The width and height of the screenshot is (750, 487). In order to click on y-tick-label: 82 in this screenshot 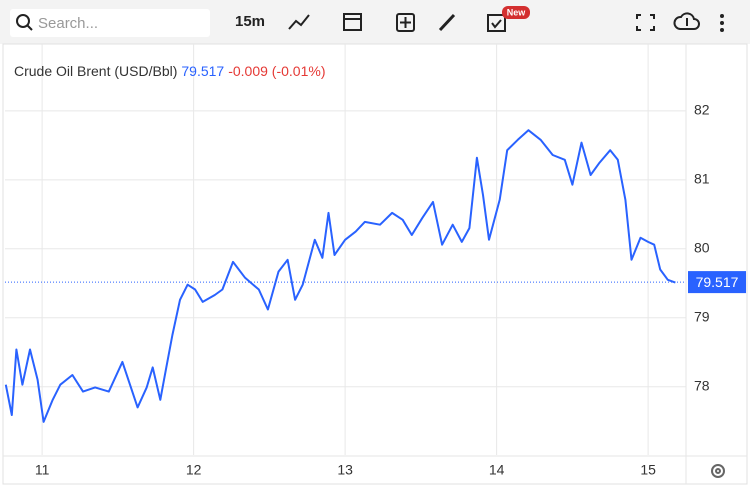, I will do `click(702, 110)`.